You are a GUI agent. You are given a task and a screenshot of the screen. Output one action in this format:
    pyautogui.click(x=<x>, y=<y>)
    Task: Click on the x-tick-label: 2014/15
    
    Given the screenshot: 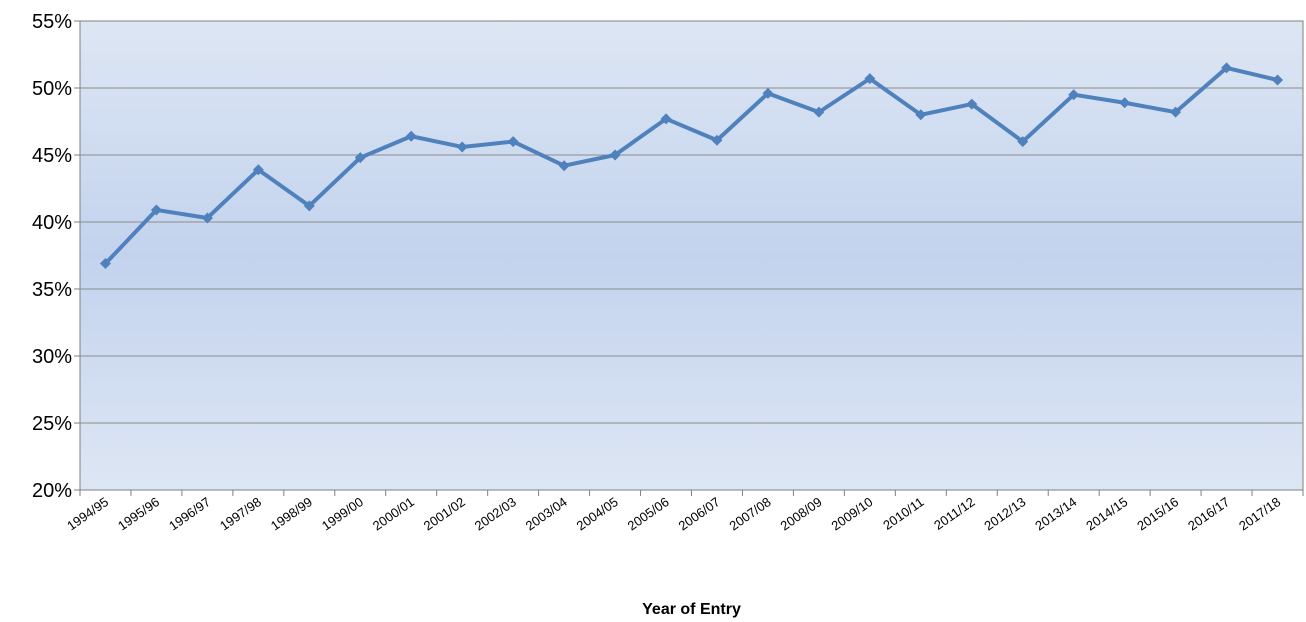 What is the action you would take?
    pyautogui.click(x=1106, y=513)
    